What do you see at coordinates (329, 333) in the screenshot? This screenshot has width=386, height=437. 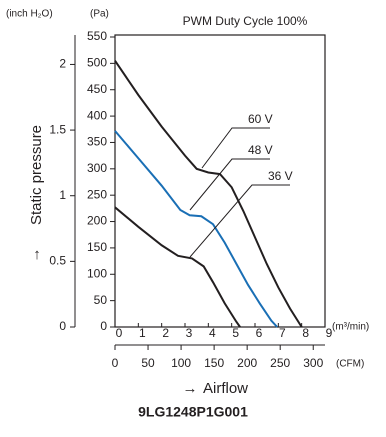 I see `x-tick-label: 9` at bounding box center [329, 333].